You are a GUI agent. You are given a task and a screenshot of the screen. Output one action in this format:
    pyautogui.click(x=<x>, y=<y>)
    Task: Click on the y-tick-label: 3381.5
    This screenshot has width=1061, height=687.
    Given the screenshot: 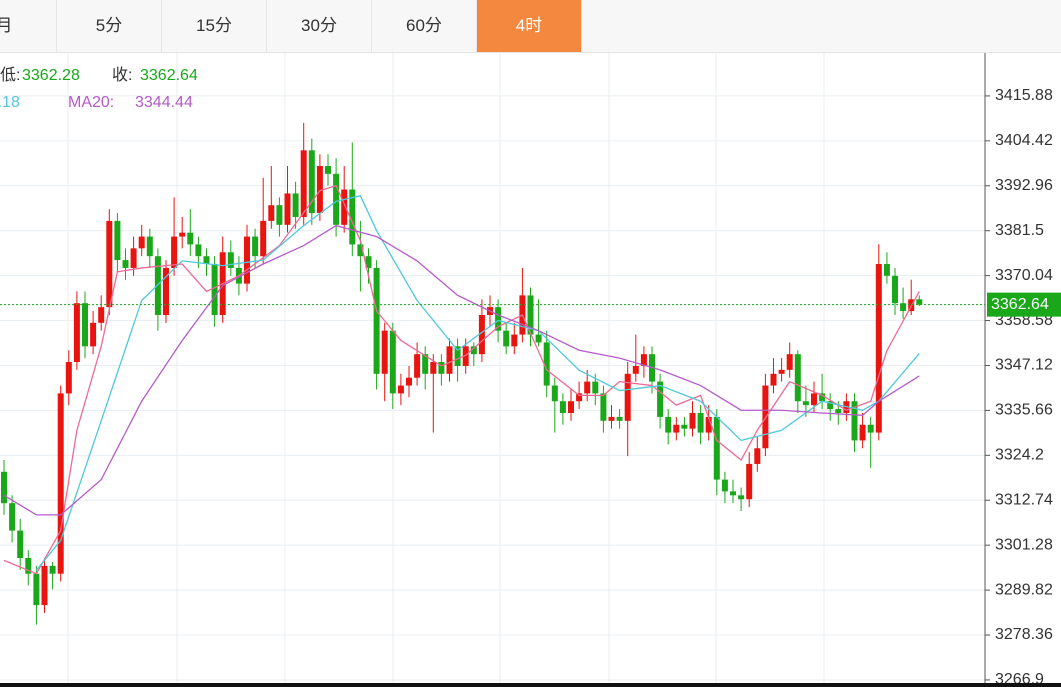 What is the action you would take?
    pyautogui.click(x=1019, y=230)
    